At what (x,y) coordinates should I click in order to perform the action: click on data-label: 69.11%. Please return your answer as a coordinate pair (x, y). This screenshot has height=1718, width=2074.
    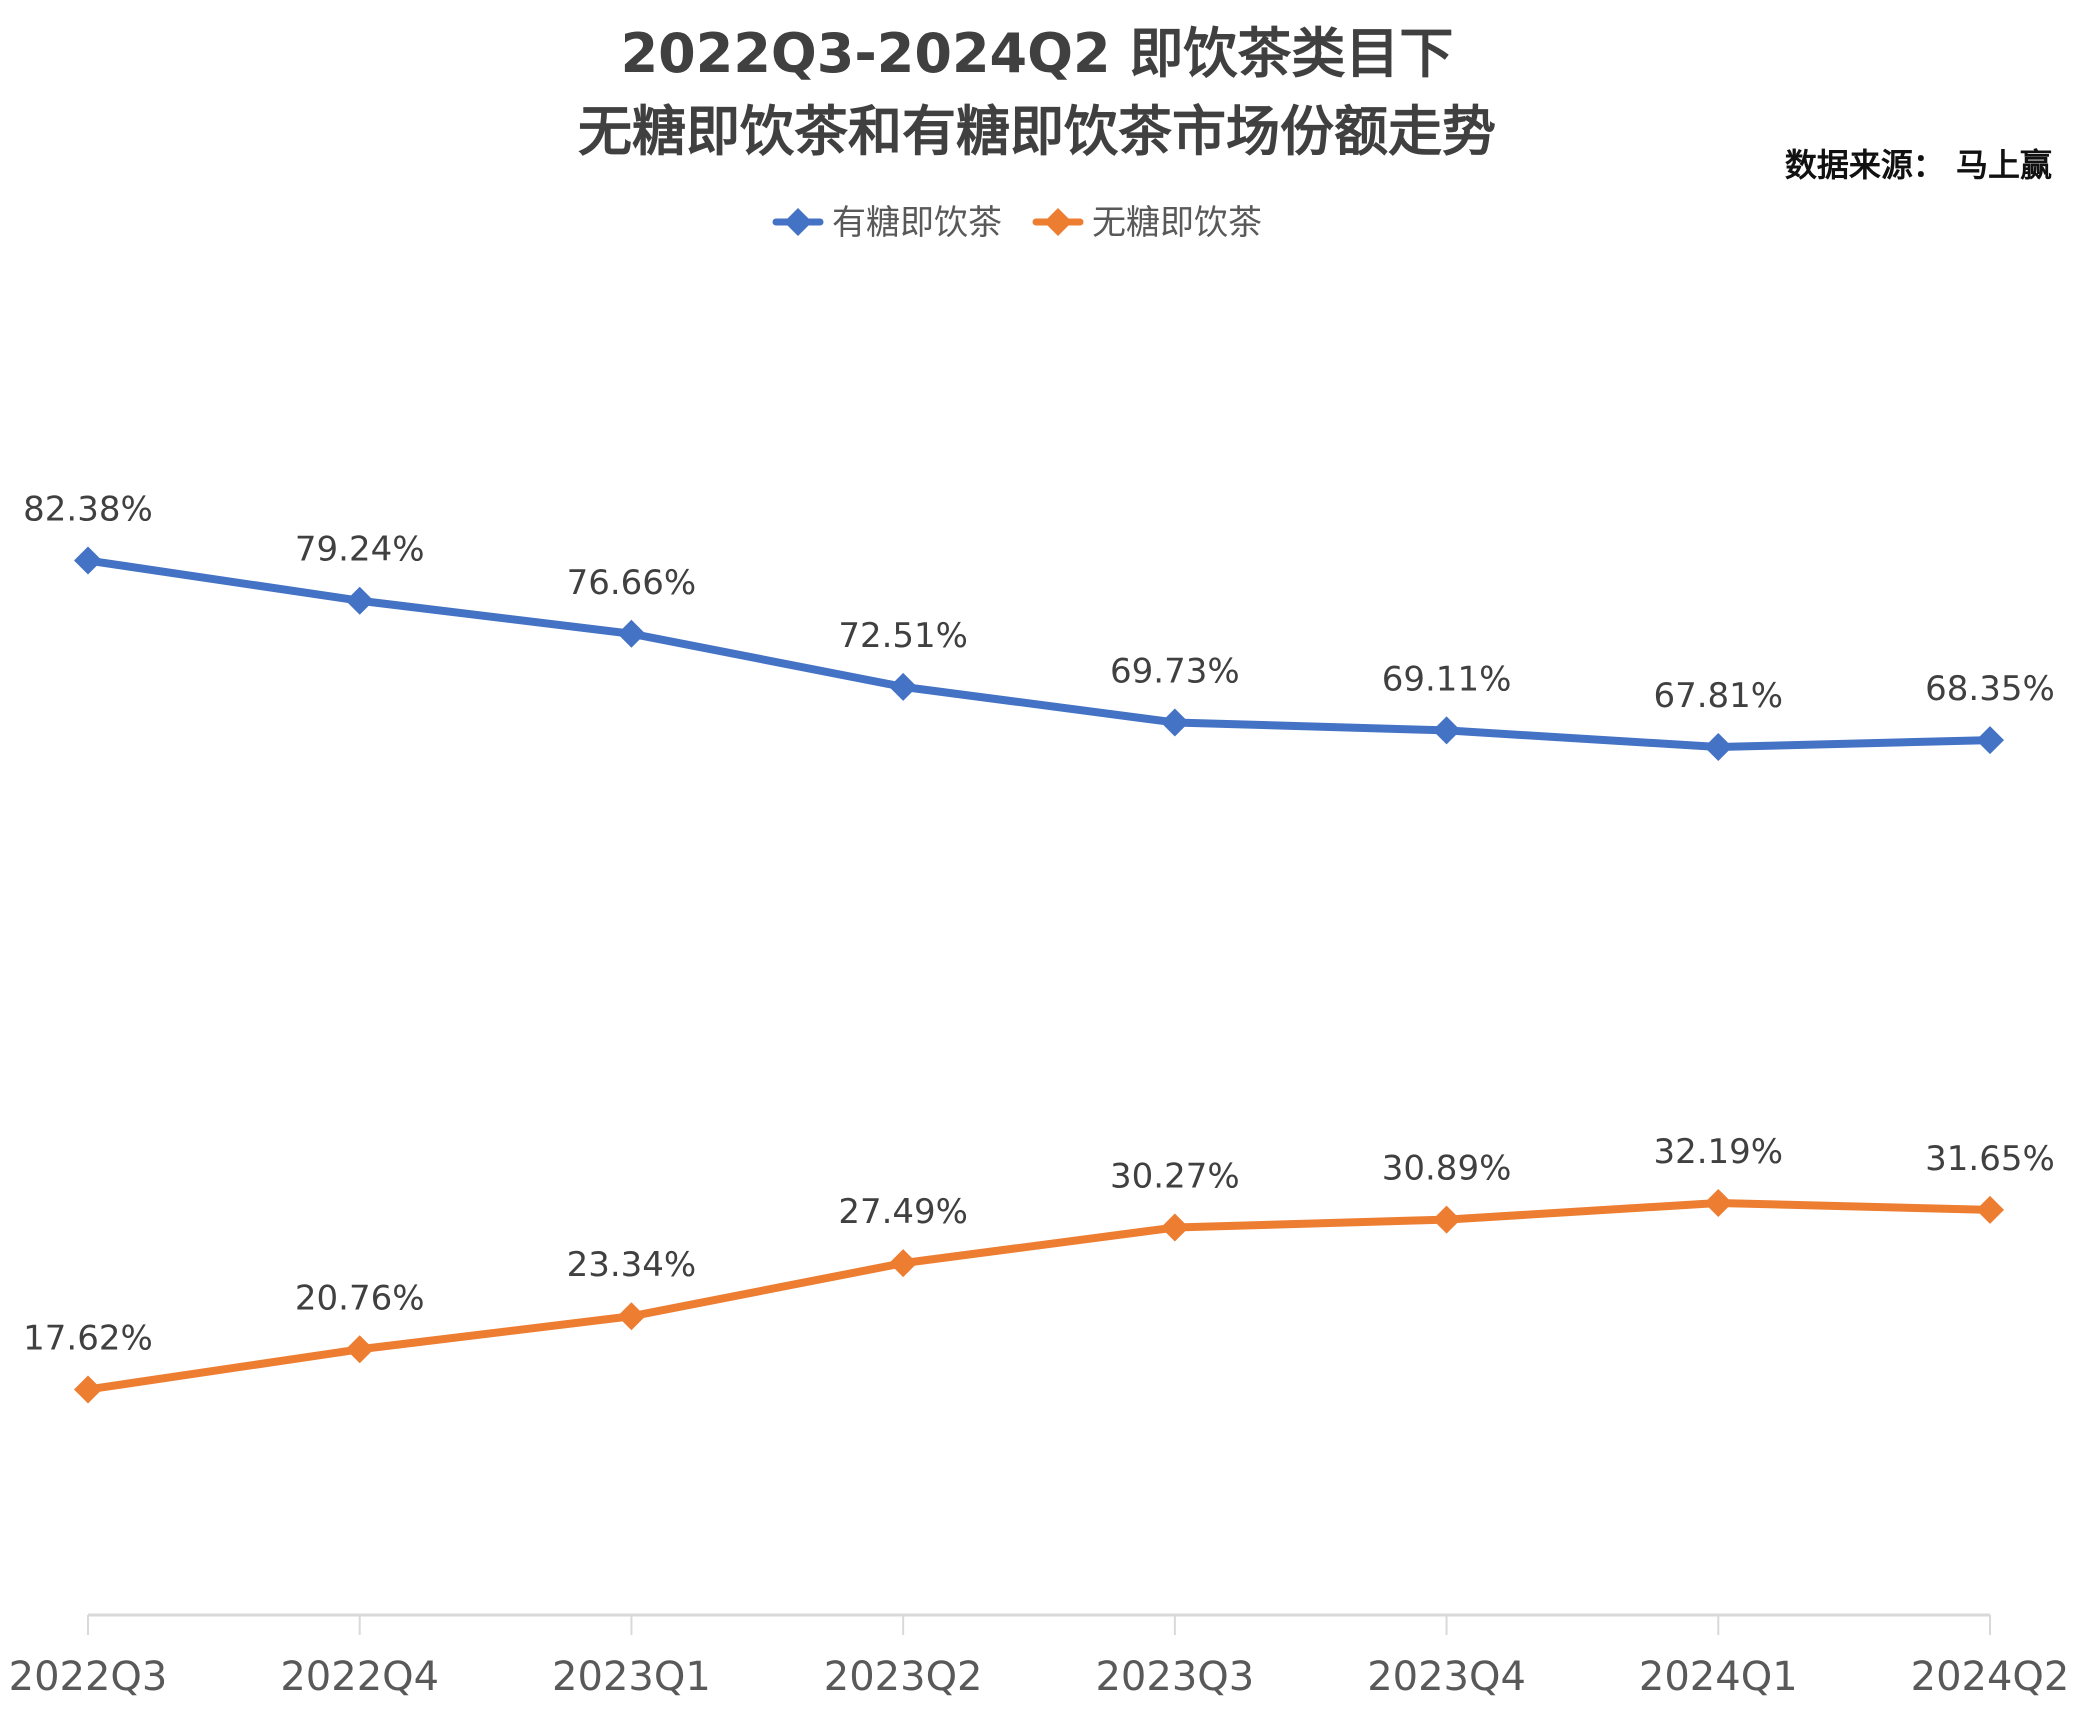
    Looking at the image, I should click on (1447, 679).